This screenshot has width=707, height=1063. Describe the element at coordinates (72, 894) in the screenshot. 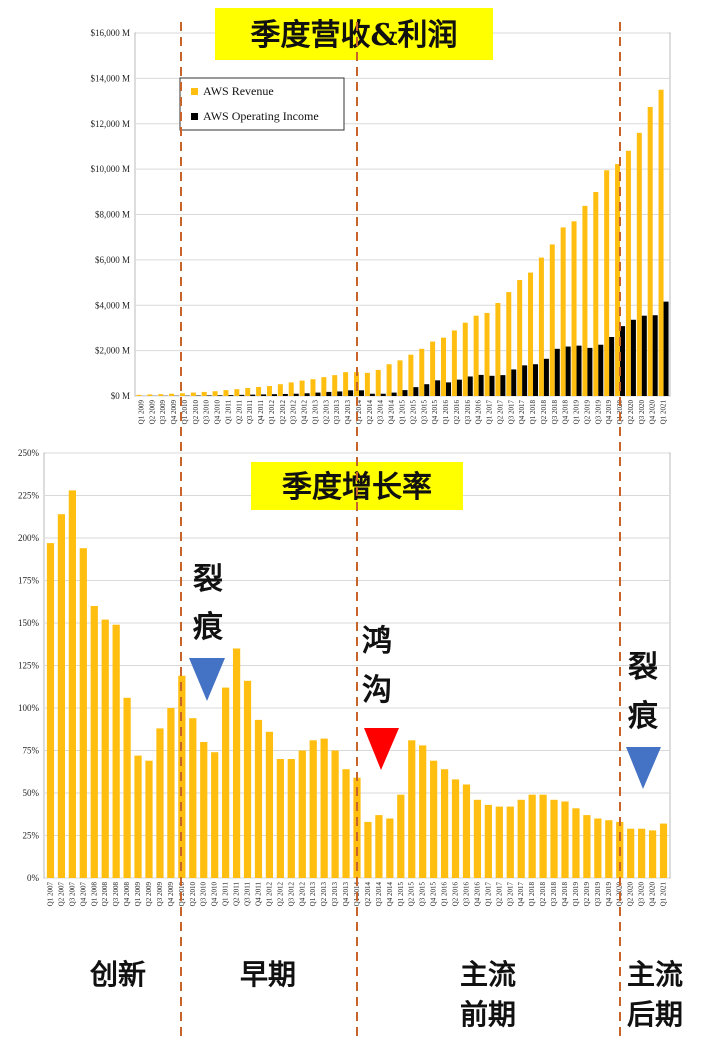

I see `x-tick-label: Q3 2007` at that location.